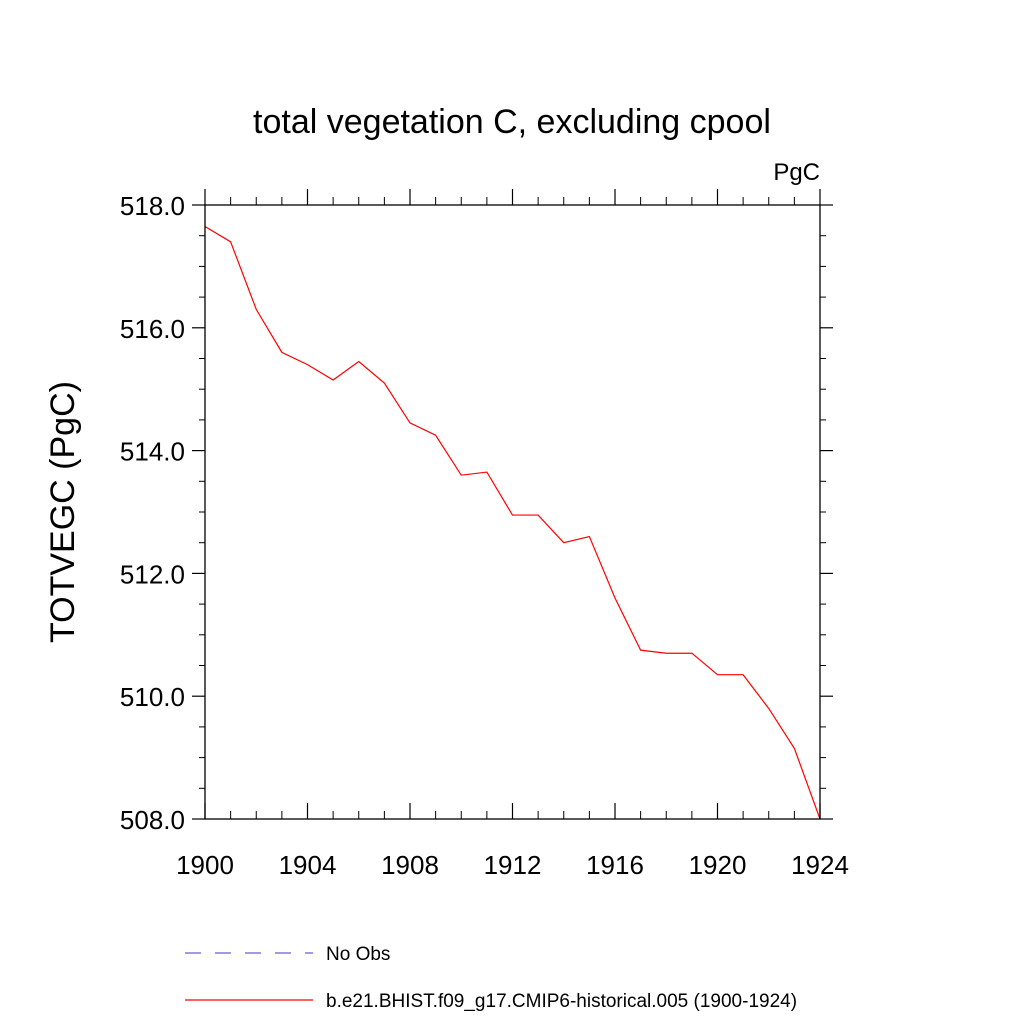  What do you see at coordinates (820, 865) in the screenshot?
I see `x-tick-label: 1924` at bounding box center [820, 865].